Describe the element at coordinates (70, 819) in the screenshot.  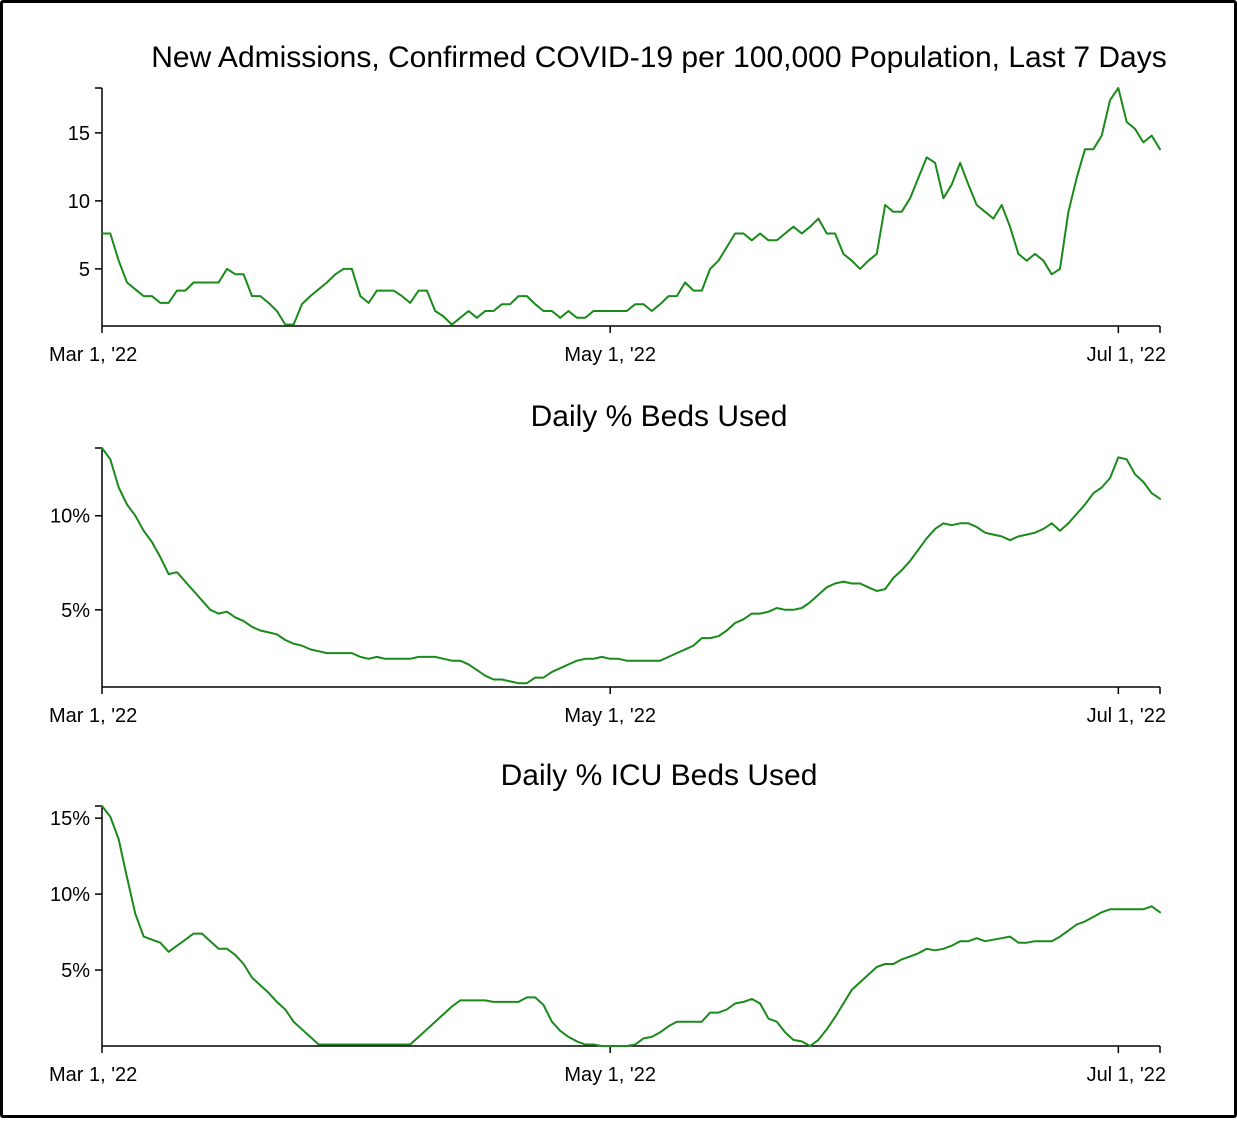
I see `y-tick-label: 15%` at that location.